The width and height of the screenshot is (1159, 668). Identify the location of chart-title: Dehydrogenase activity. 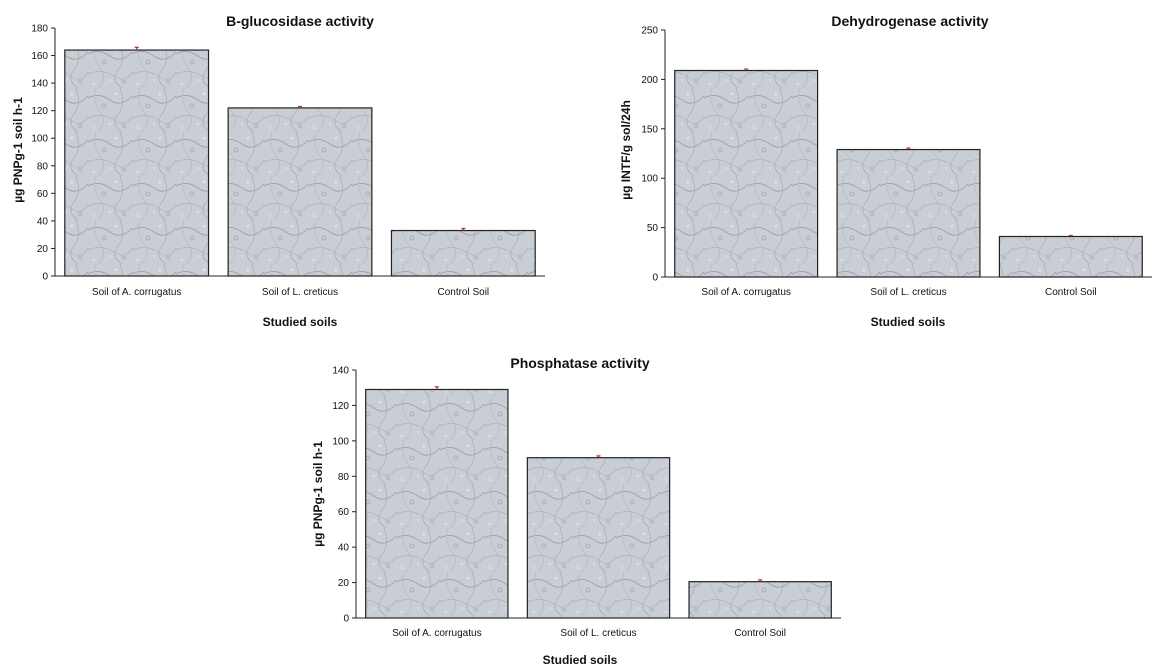
(909, 21).